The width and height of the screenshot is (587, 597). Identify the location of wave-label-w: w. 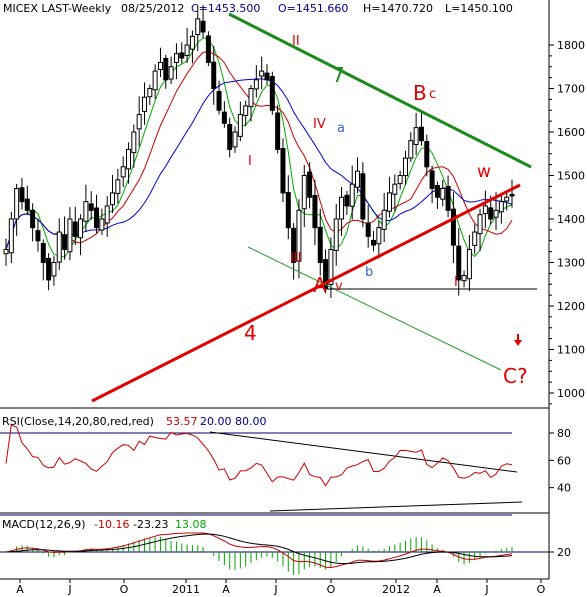
(484, 172).